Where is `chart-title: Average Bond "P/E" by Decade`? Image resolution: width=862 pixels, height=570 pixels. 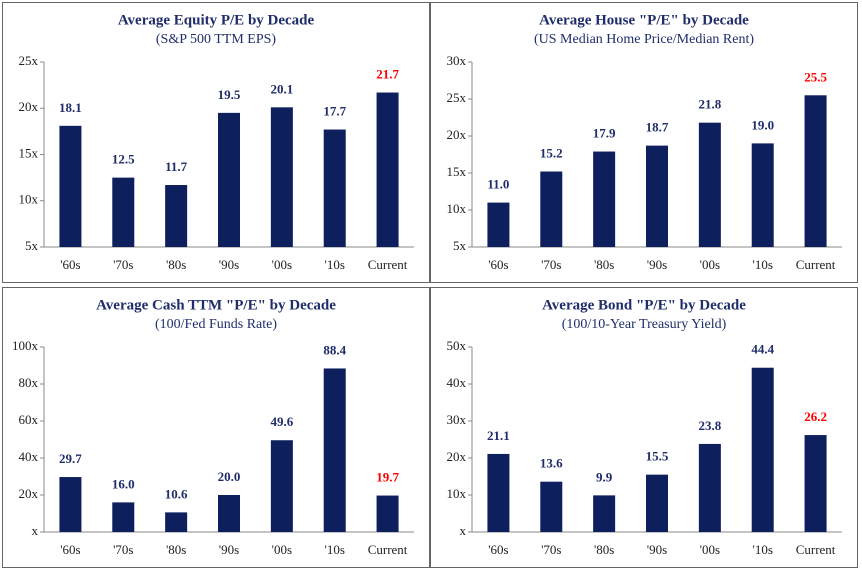
chart-title: Average Bond "P/E" by Decade is located at coordinates (644, 305).